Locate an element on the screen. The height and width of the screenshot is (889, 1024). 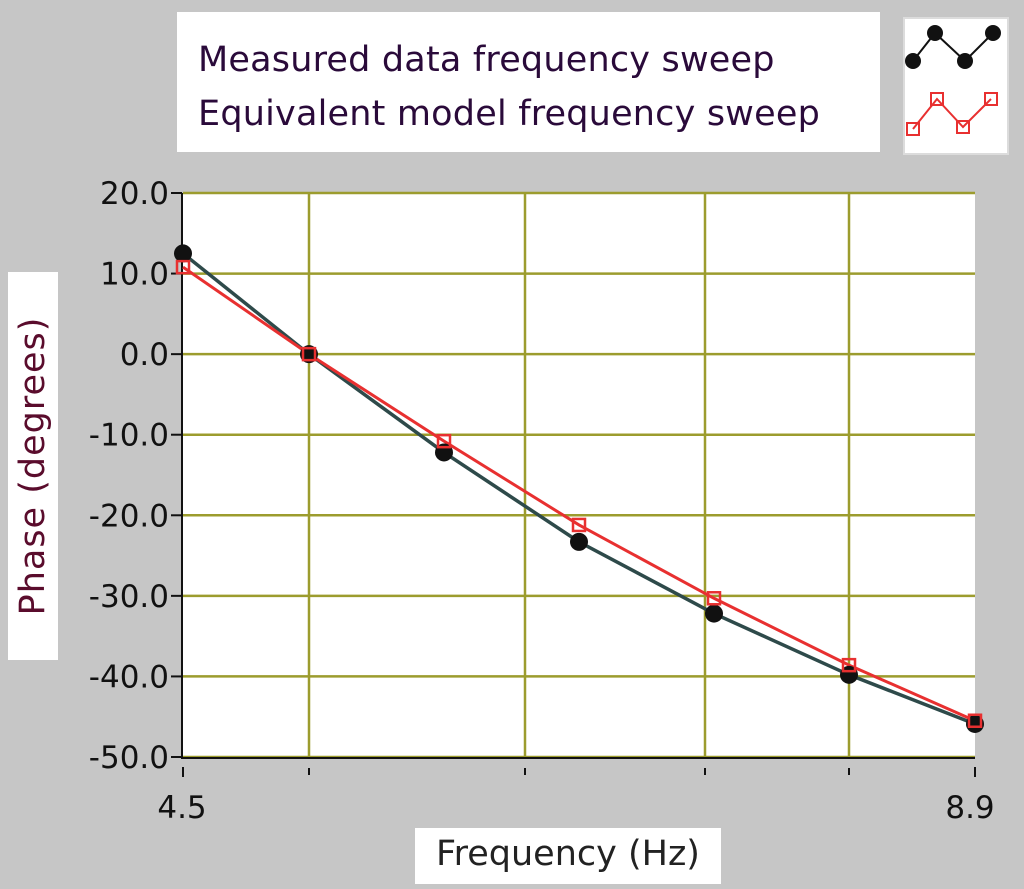
y-tick-label: -10.0 is located at coordinates (129, 436).